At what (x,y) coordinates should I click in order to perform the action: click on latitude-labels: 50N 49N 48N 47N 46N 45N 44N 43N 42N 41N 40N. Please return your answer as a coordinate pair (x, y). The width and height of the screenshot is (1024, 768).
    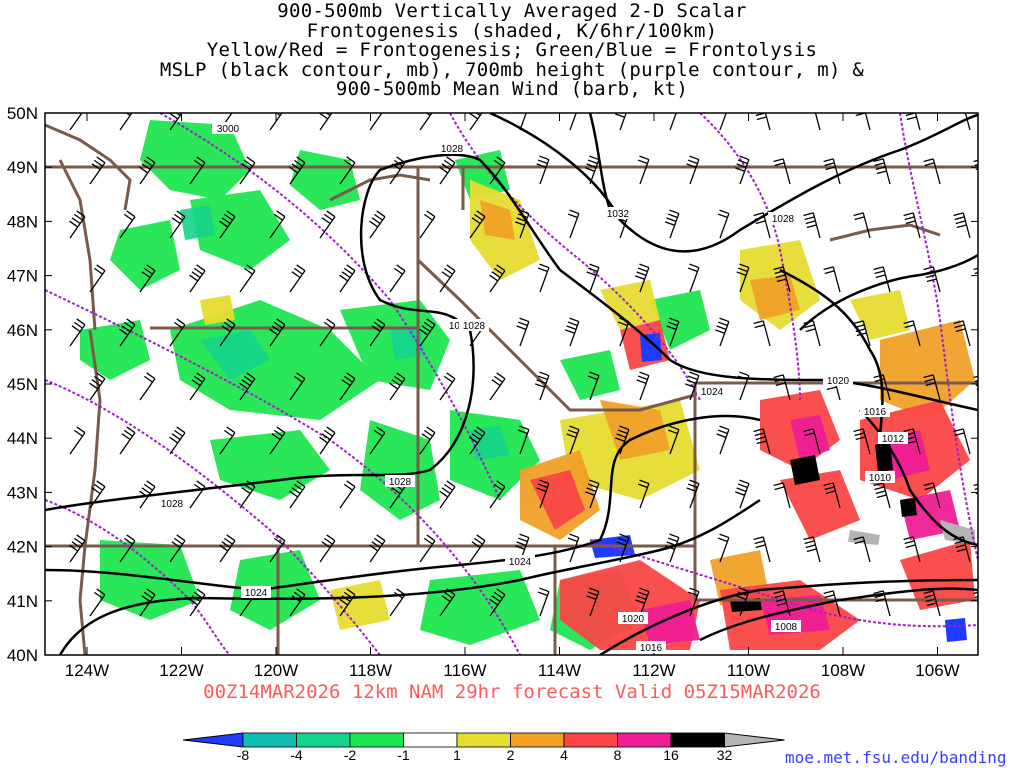
    Looking at the image, I should click on (22, 384).